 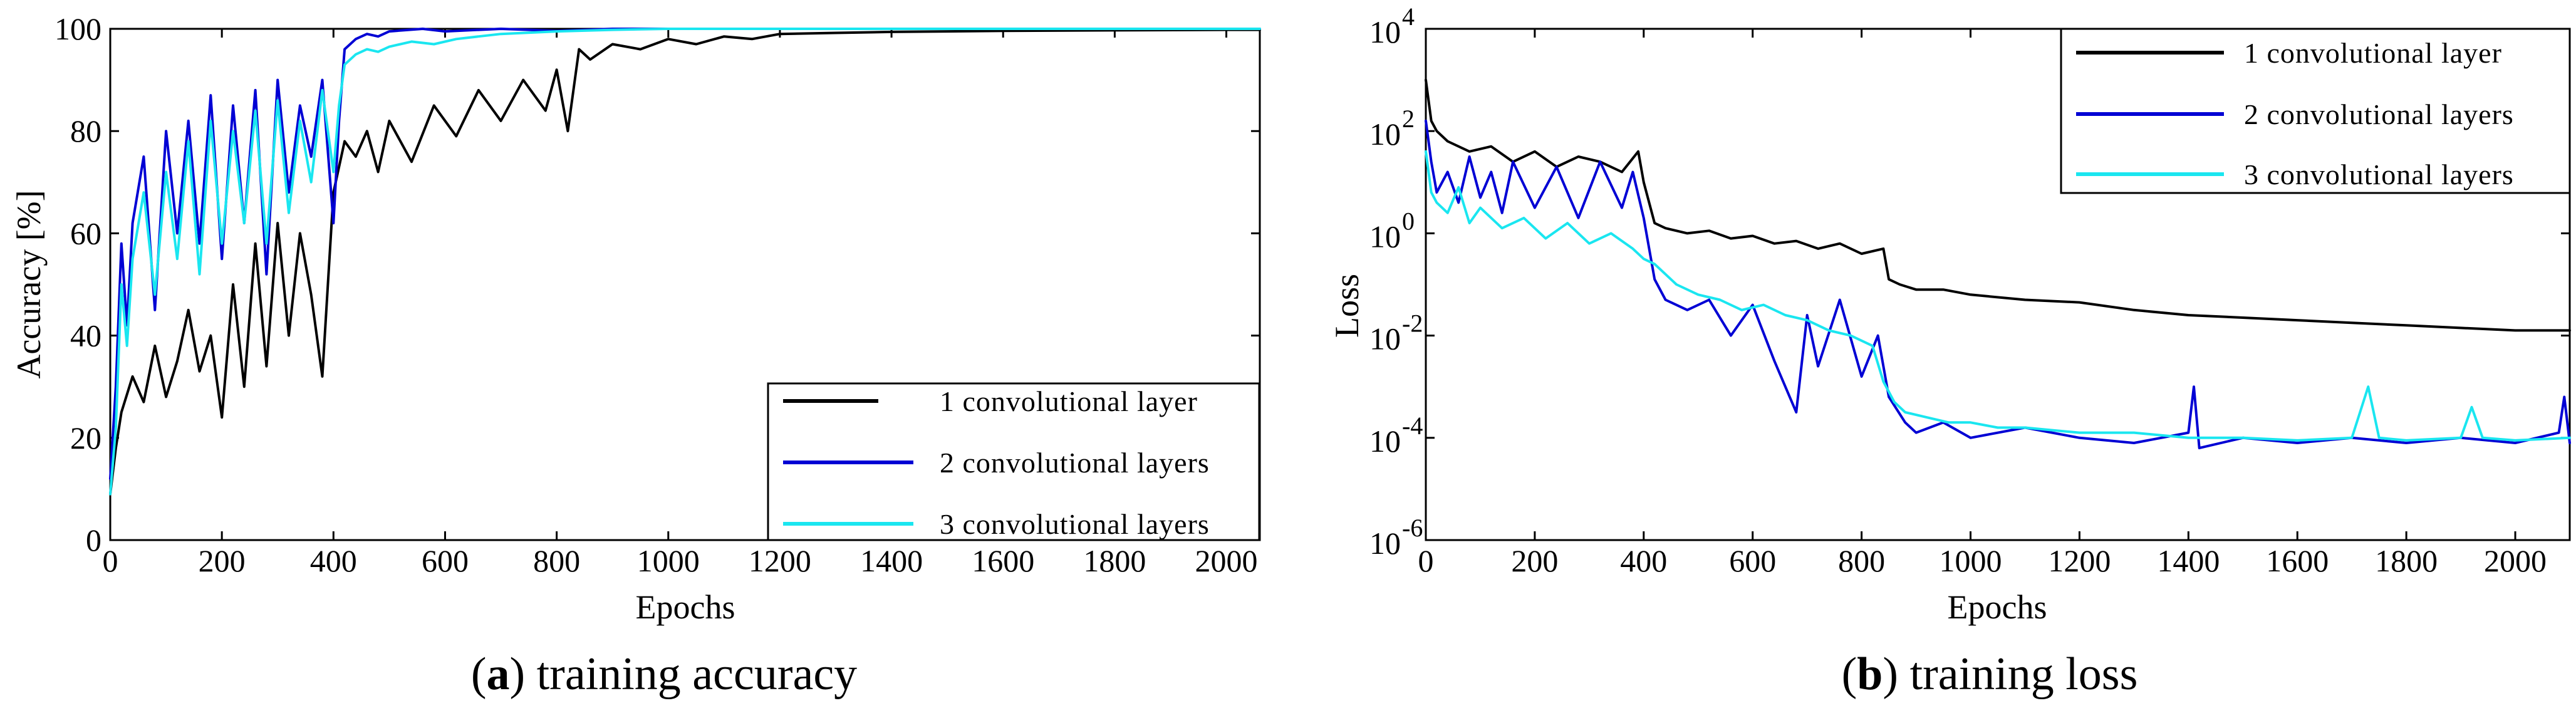 I want to click on loss-caption-text: training loss, so click(x=2024, y=674).